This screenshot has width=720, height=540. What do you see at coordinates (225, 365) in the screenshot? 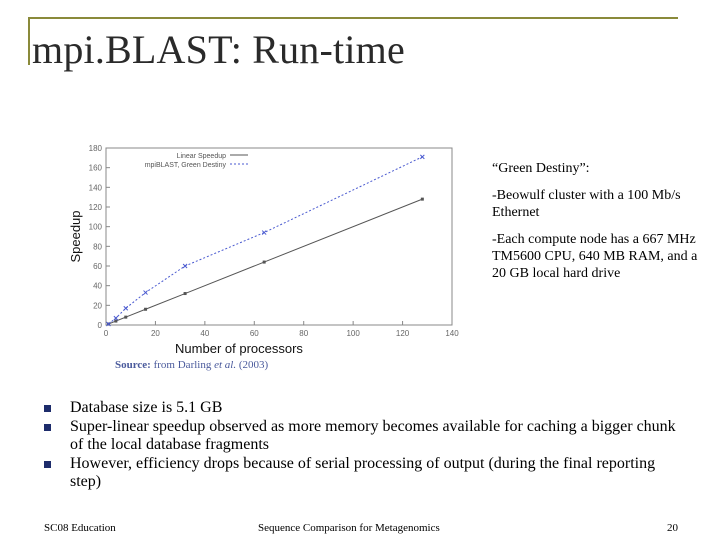
I see `source-et-al: et al.` at bounding box center [225, 365].